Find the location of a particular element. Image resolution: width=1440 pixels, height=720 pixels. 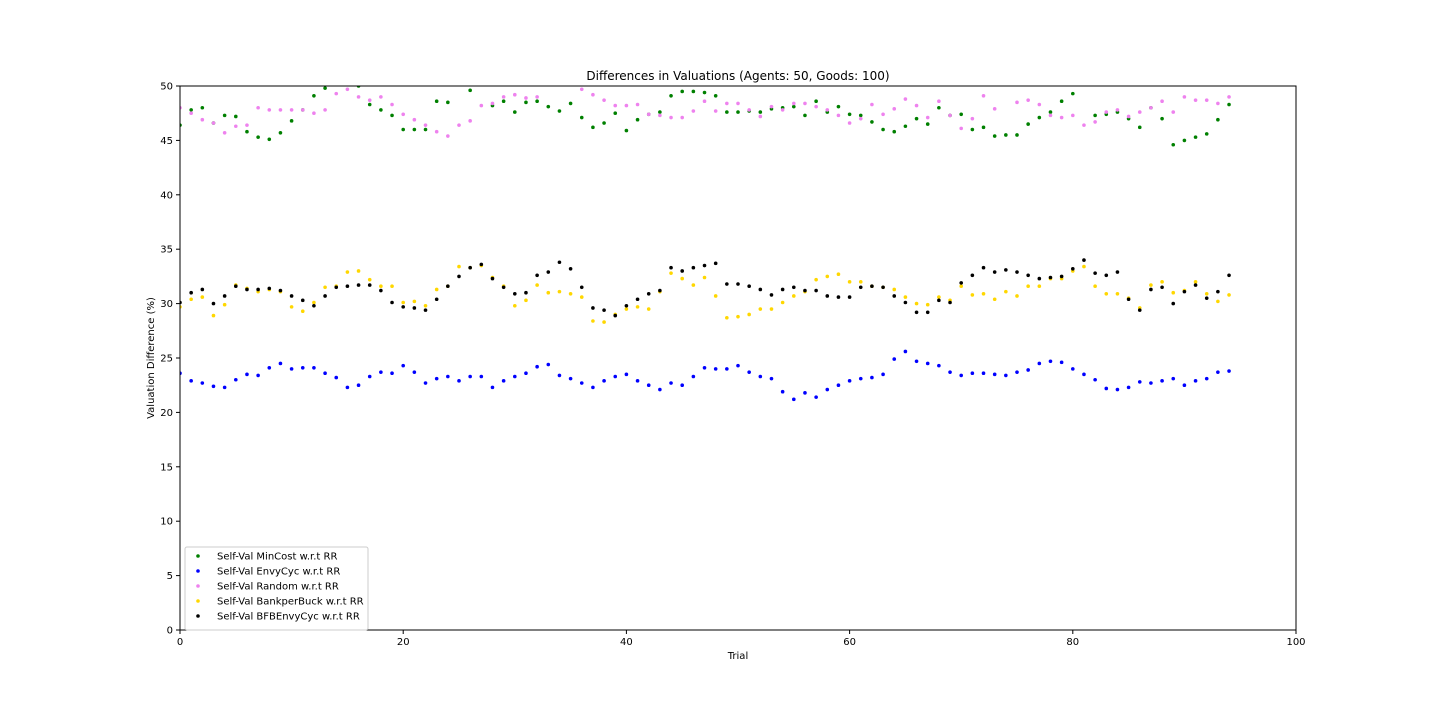

y-axis-label: Valuation Difference (%) is located at coordinates (151, 358).